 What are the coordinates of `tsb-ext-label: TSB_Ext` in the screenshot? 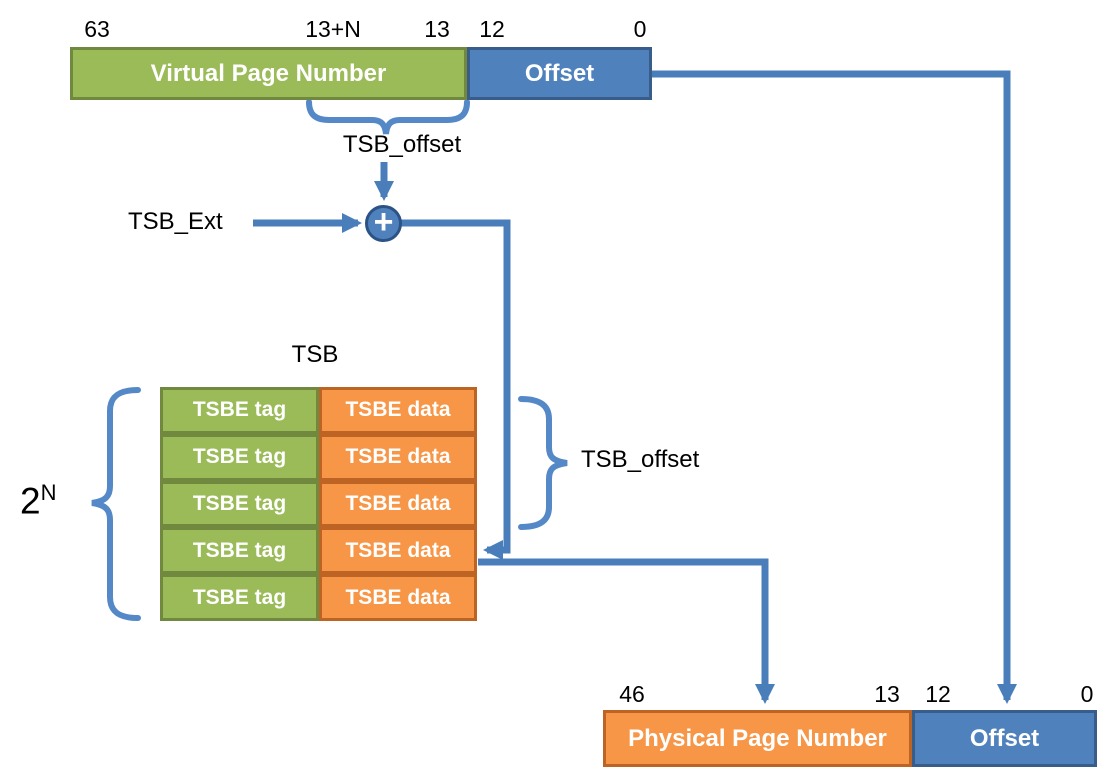 It's located at (175, 221).